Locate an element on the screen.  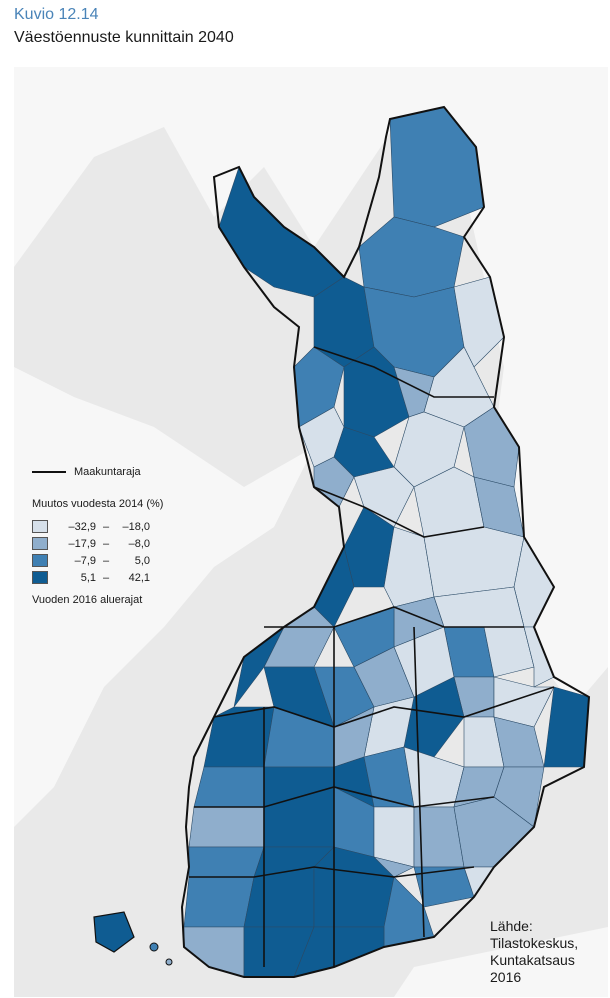
legend-class-item: –7,9– 5,0 is located at coordinates (97, 560).